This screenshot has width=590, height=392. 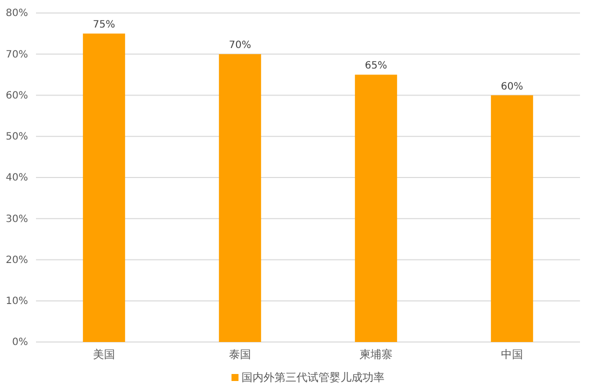 What do you see at coordinates (376, 66) in the screenshot?
I see `data-label: 65%` at bounding box center [376, 66].